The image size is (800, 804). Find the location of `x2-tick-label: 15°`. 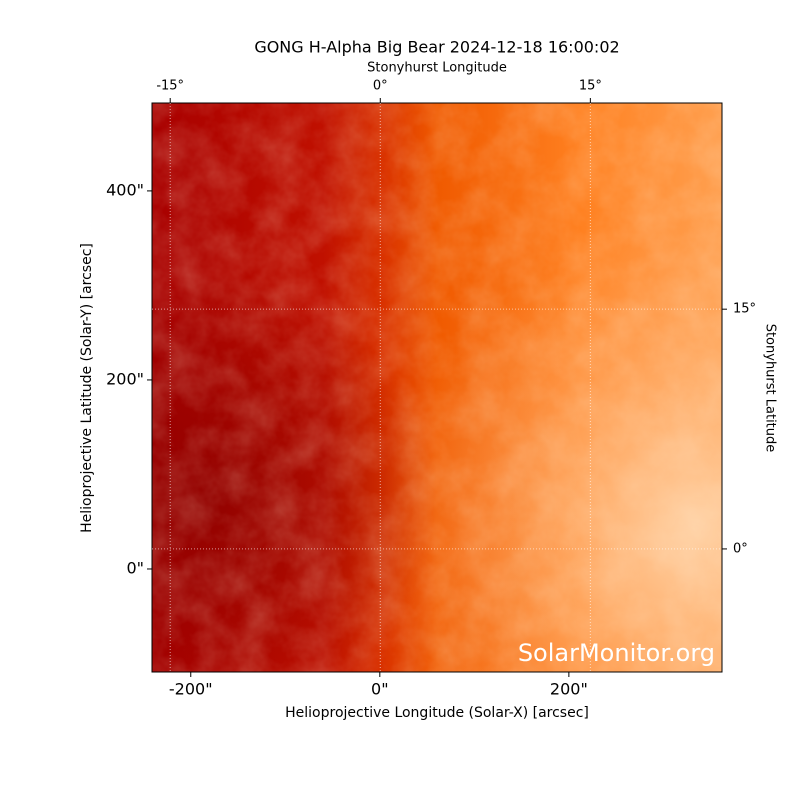

x2-tick-label: 15° is located at coordinates (590, 86).